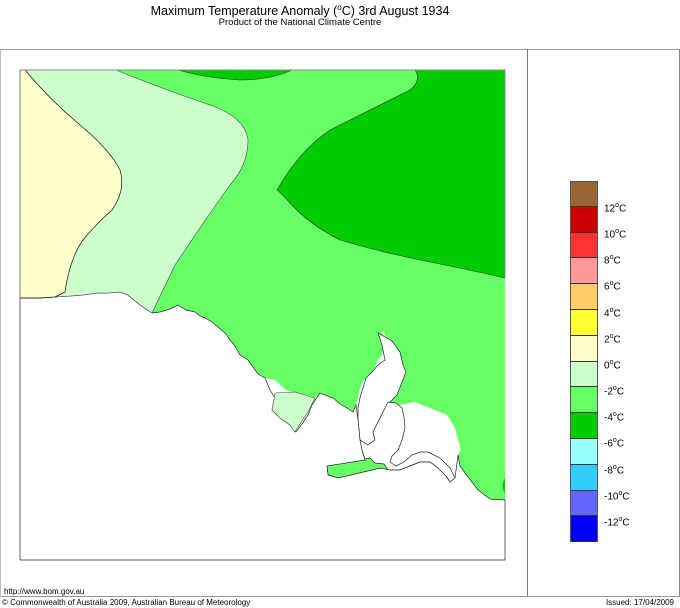  Describe the element at coordinates (612, 365) in the screenshot. I see `legend-label: 0oC` at that location.